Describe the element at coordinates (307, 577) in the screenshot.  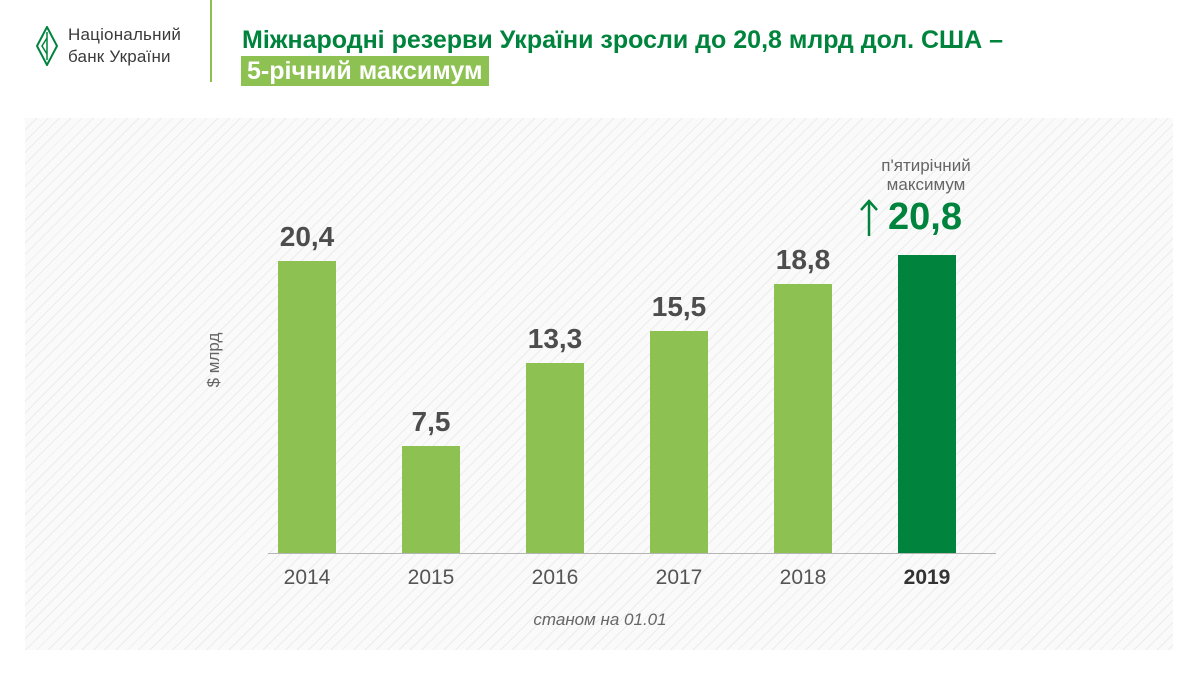
I see `x-tick-2014: 2014` at that location.